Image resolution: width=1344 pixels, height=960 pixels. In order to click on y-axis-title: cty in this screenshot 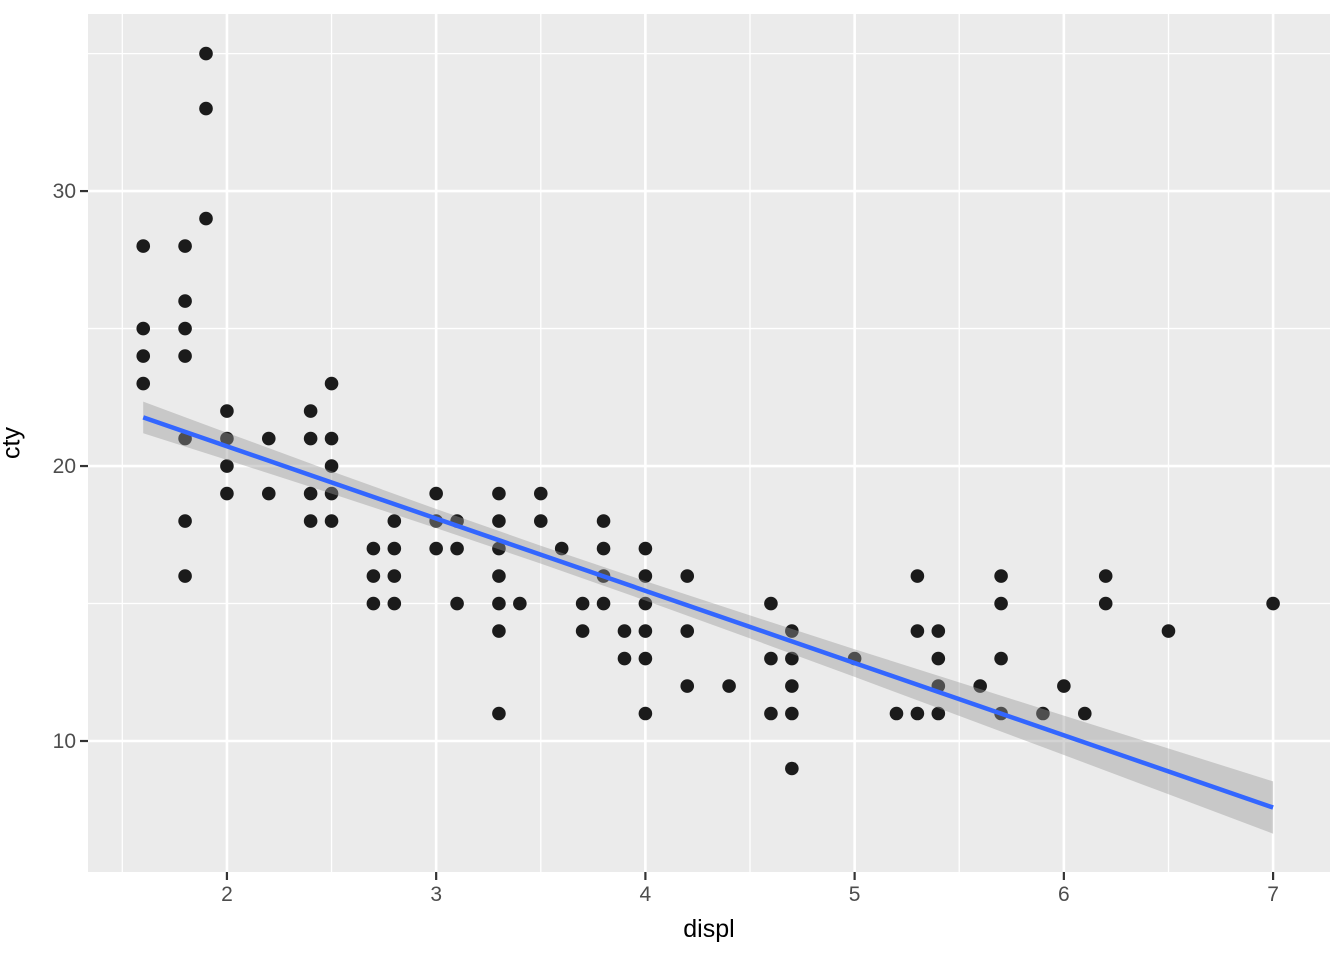, I will do `click(13, 443)`.